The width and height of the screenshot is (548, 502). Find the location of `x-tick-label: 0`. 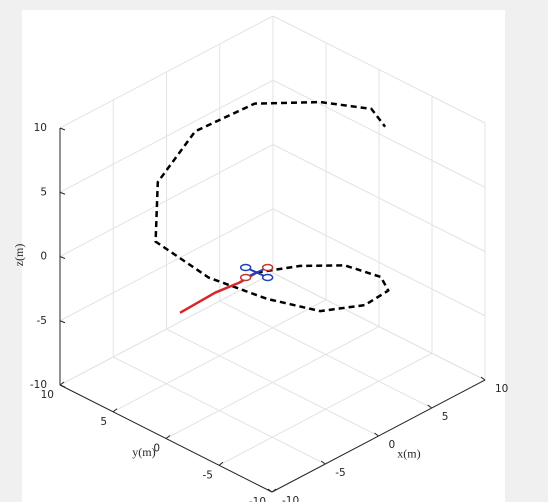

x-tick-label: 0 is located at coordinates (392, 445).